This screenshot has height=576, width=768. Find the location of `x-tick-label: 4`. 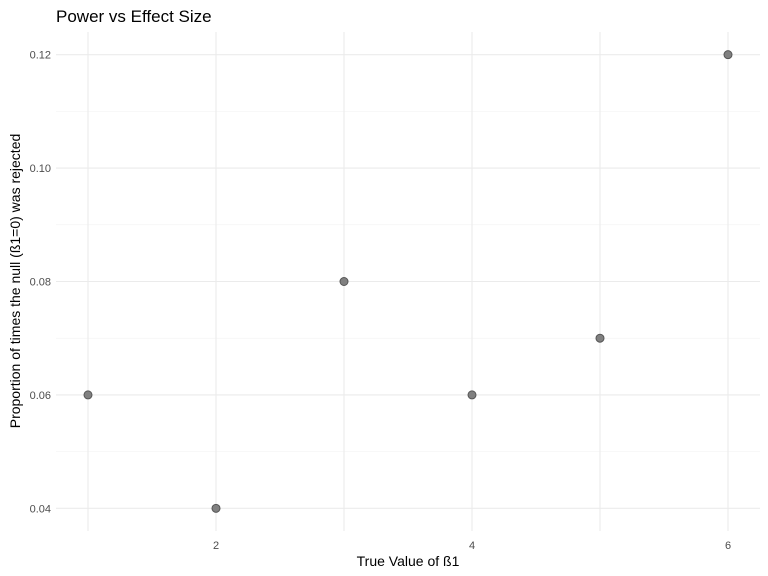

x-tick-label: 4 is located at coordinates (472, 546).